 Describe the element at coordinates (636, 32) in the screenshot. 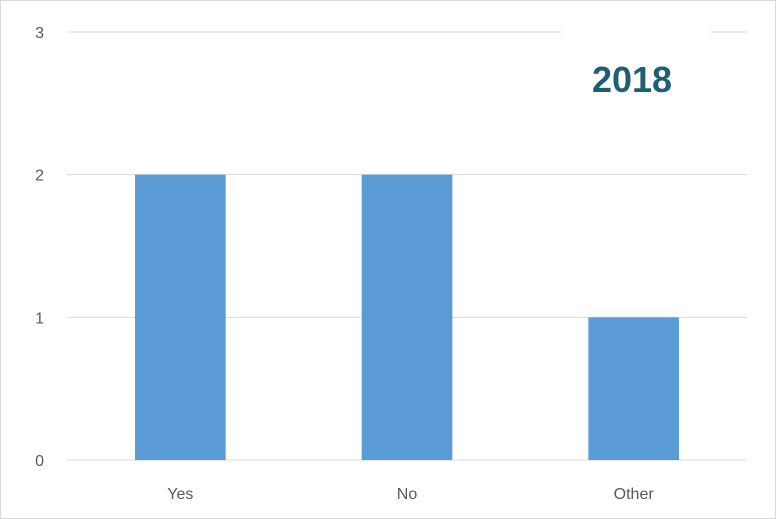

I see `title-background` at that location.